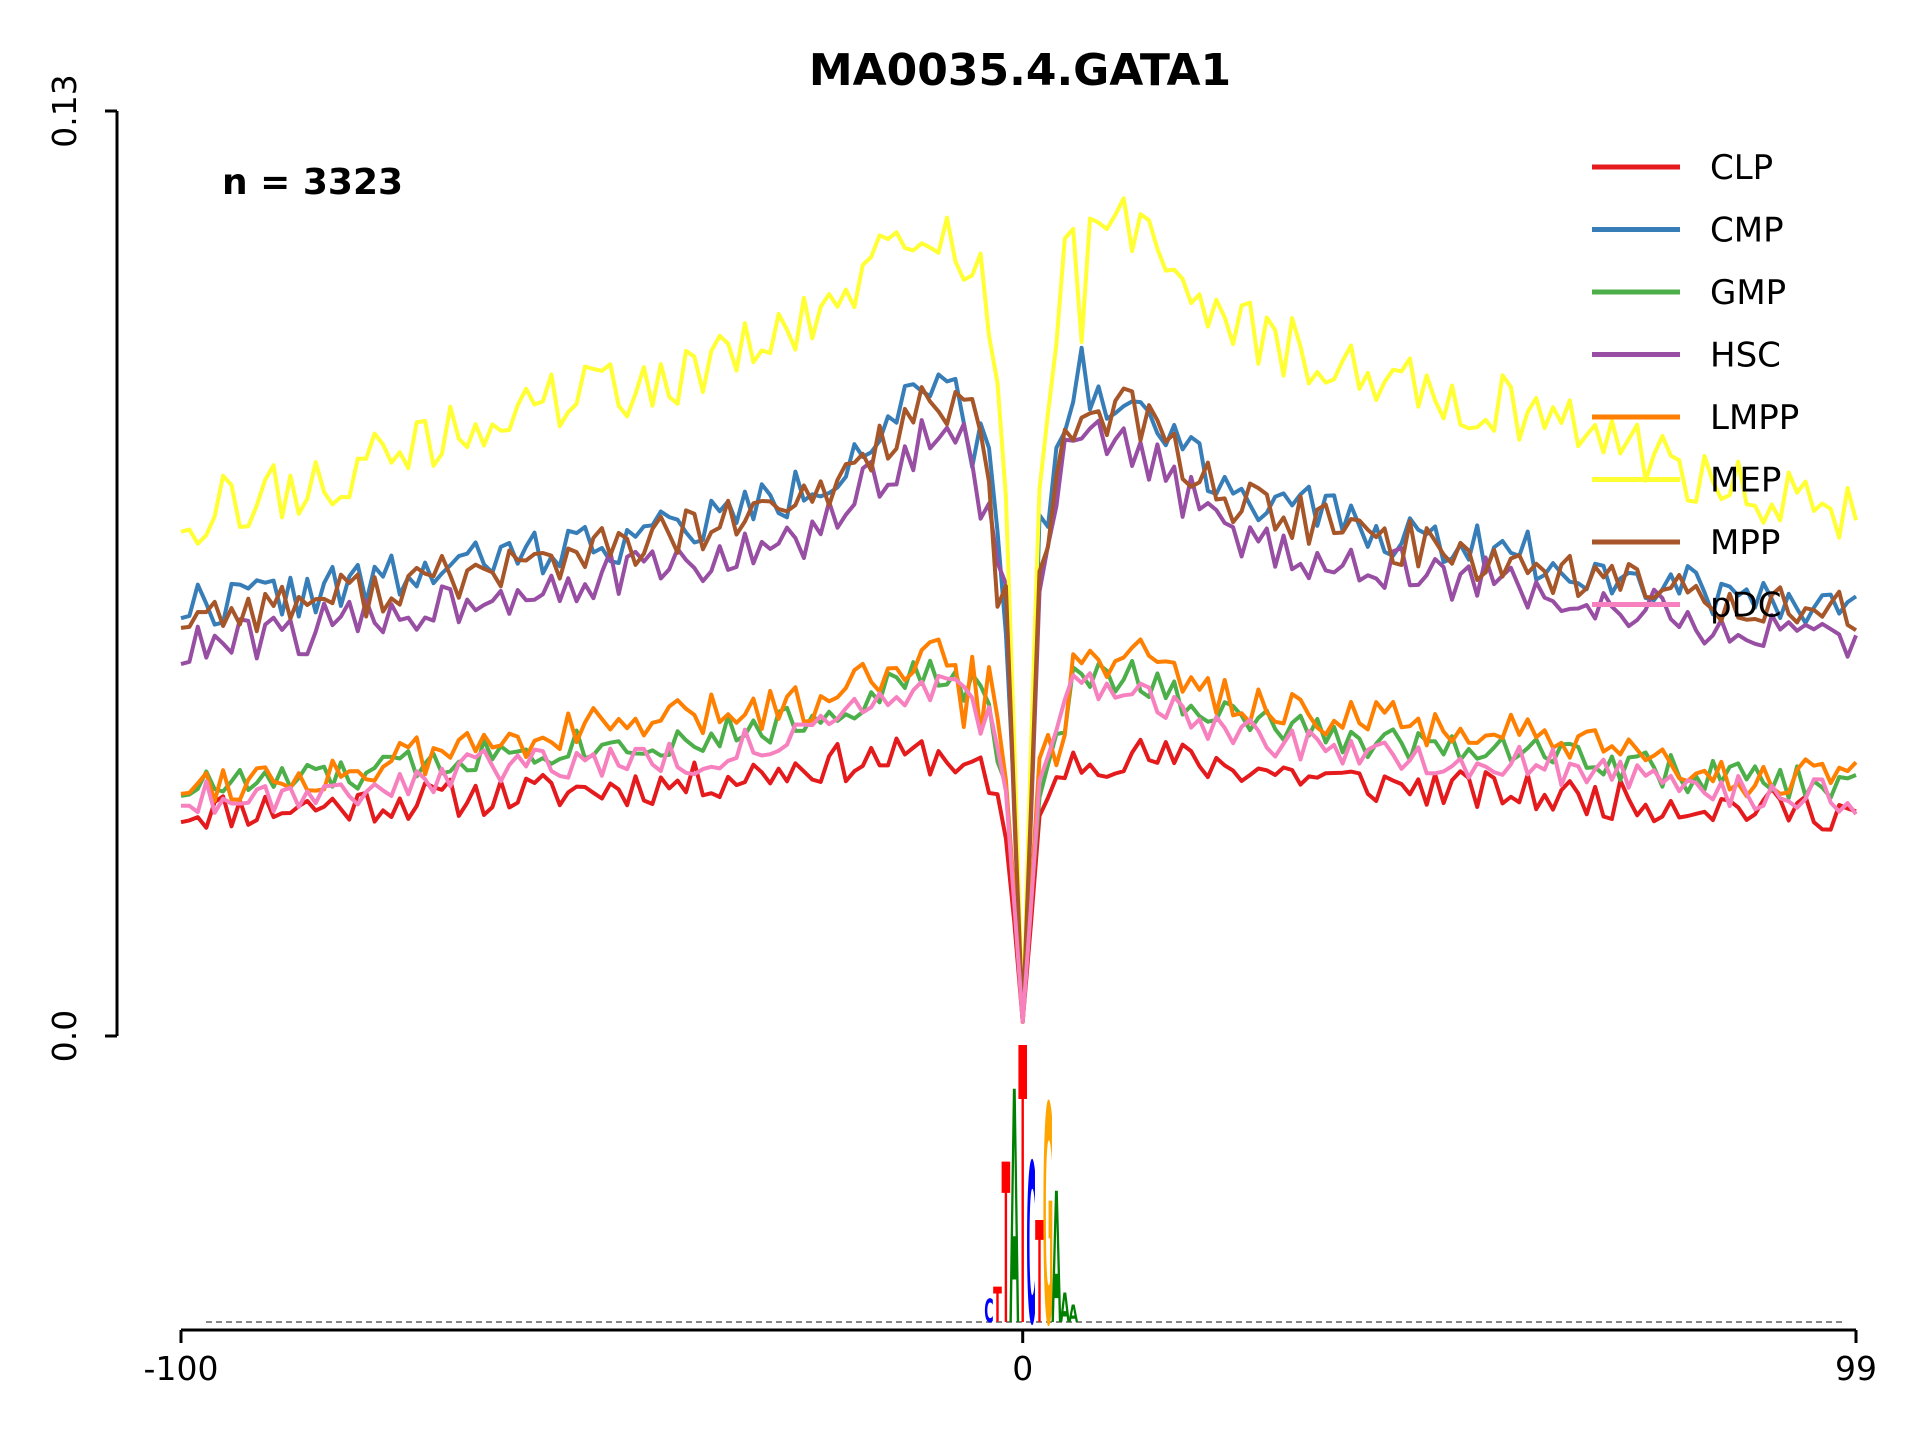 Image resolution: width=1920 pixels, height=1440 pixels. Describe the element at coordinates (181, 1368) in the screenshot. I see `x-tick-label: -100` at that location.